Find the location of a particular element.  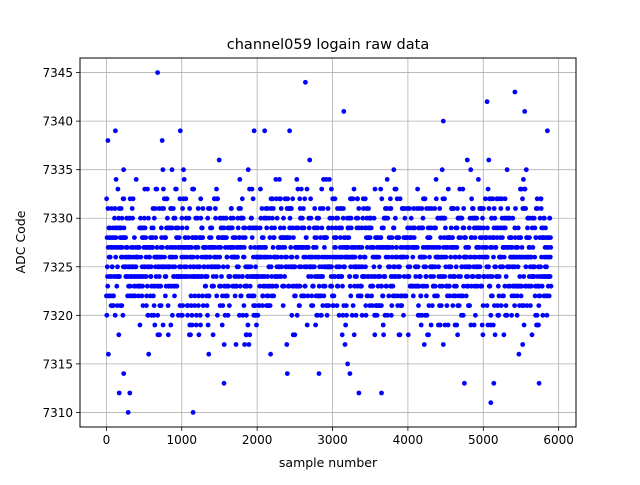

y-tick-label: 7340 is located at coordinates (57, 122).